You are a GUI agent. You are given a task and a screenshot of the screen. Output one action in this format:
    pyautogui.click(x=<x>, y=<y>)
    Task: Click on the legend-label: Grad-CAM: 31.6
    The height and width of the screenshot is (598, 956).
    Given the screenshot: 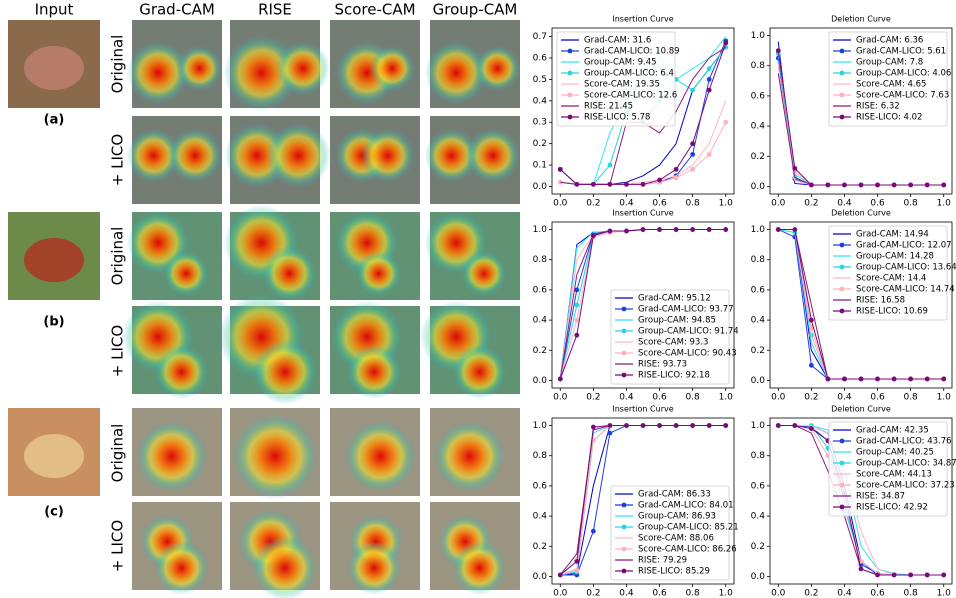 What is the action you would take?
    pyautogui.click(x=617, y=41)
    